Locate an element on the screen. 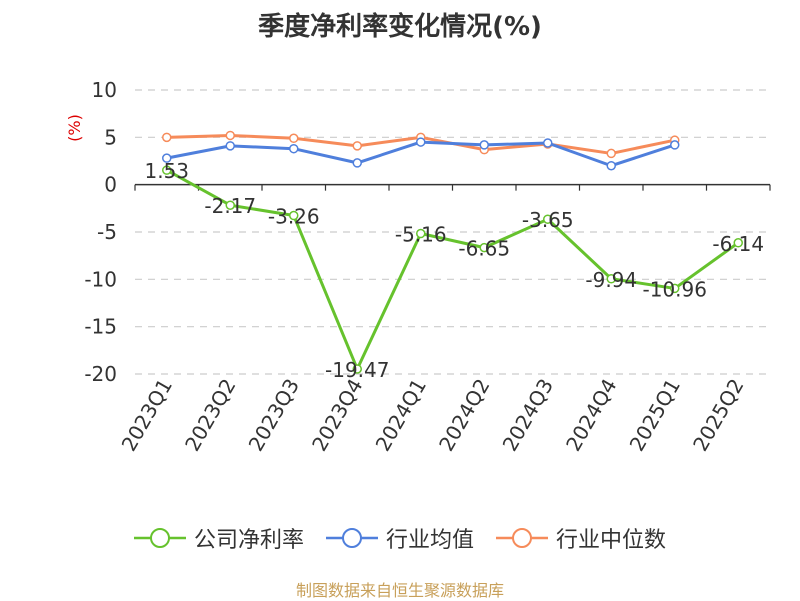 The height and width of the screenshot is (601, 800). x-tick-label: 2023Q3 is located at coordinates (274, 415).